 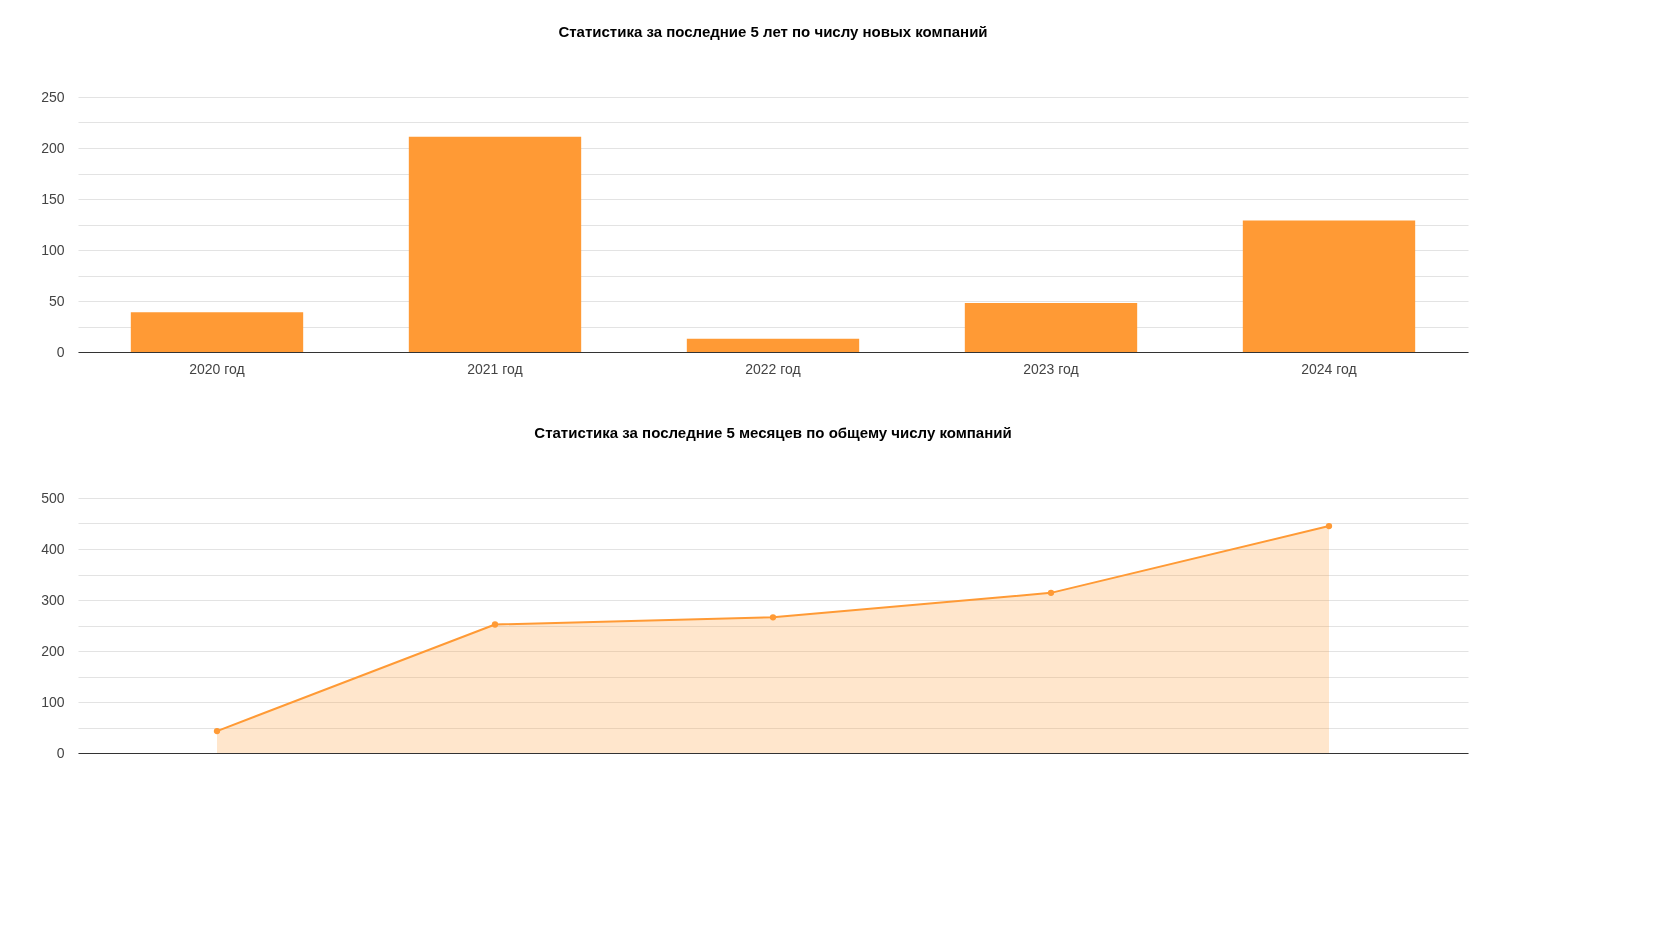 What do you see at coordinates (53, 96) in the screenshot?
I see `y-tick-label: 250` at bounding box center [53, 96].